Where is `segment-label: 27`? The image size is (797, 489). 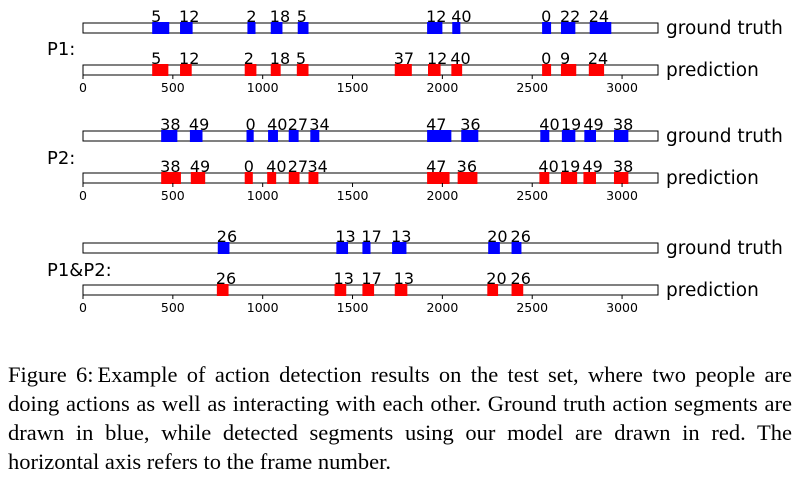 segment-label: 27 is located at coordinates (298, 124).